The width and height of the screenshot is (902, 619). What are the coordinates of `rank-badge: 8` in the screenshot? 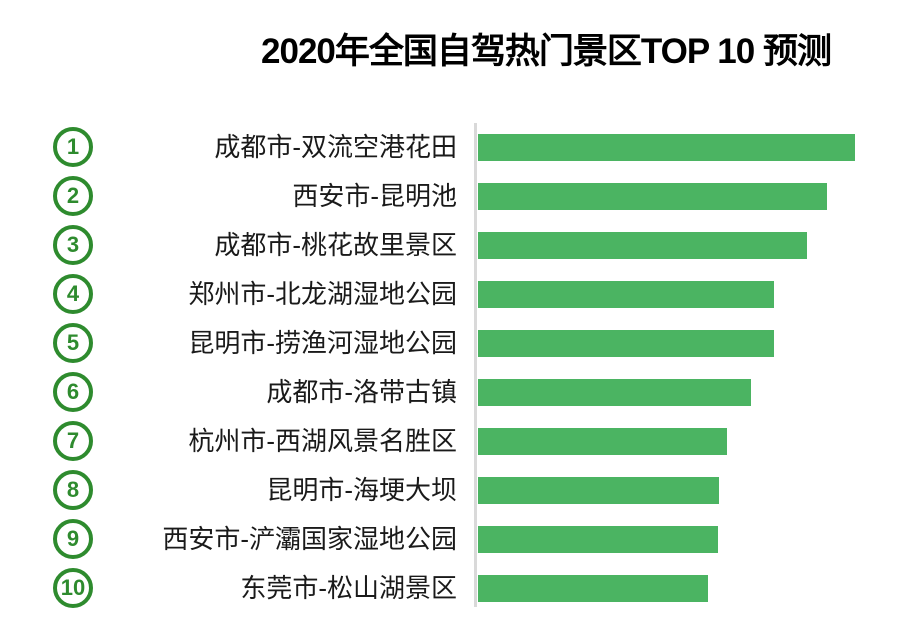 It's located at (73, 490).